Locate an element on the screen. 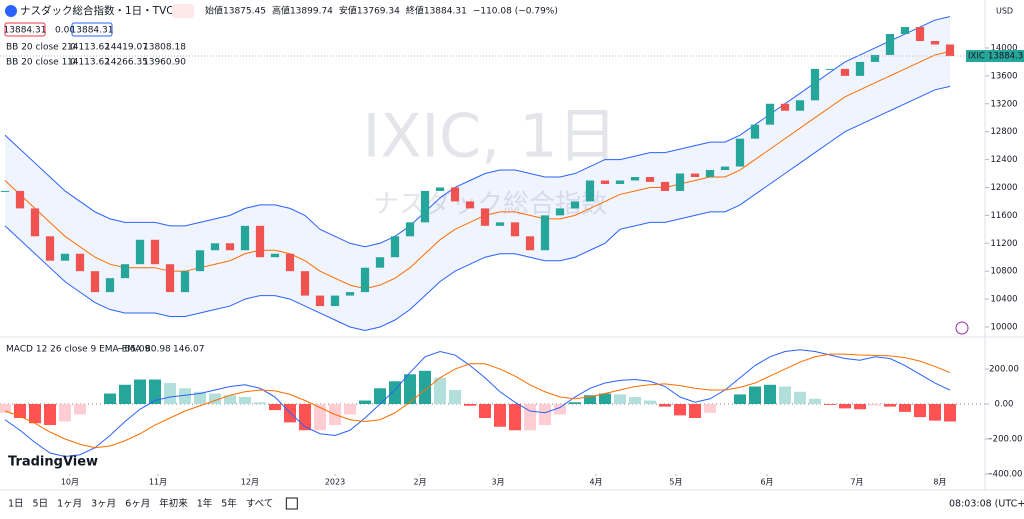  alert-icon is located at coordinates (962, 328).